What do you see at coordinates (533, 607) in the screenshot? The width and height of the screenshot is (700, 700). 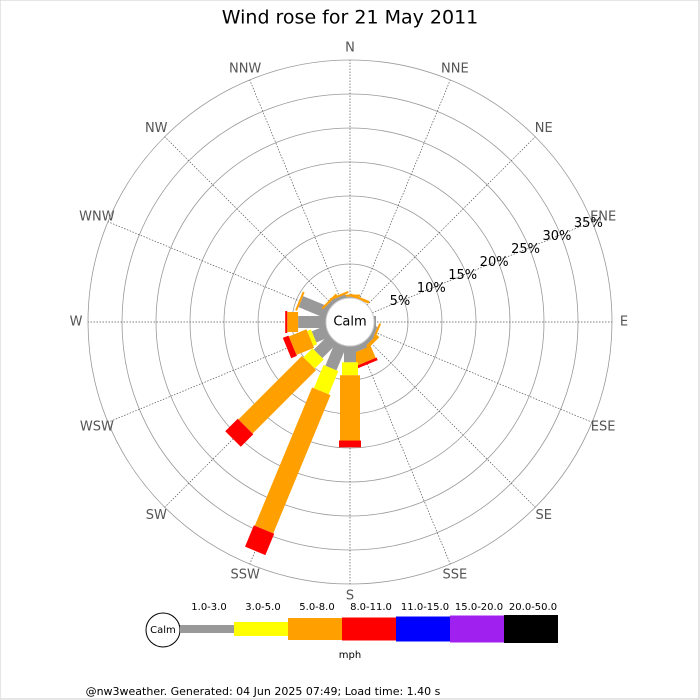 I see `legend-label: 20.0-50.0` at bounding box center [533, 607].